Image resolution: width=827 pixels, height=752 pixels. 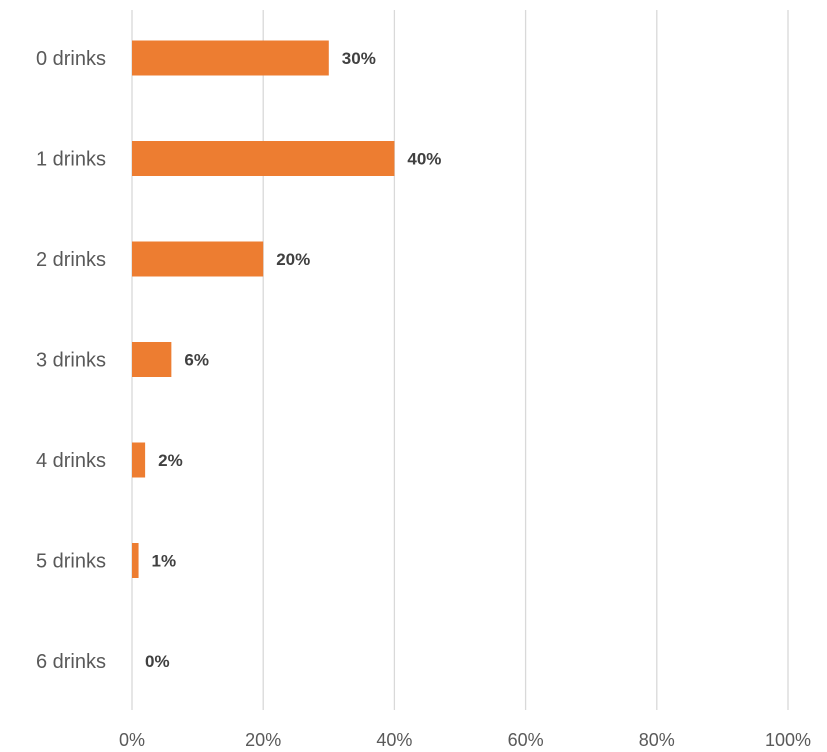 What do you see at coordinates (293, 259) in the screenshot?
I see `data-label-2: 20%` at bounding box center [293, 259].